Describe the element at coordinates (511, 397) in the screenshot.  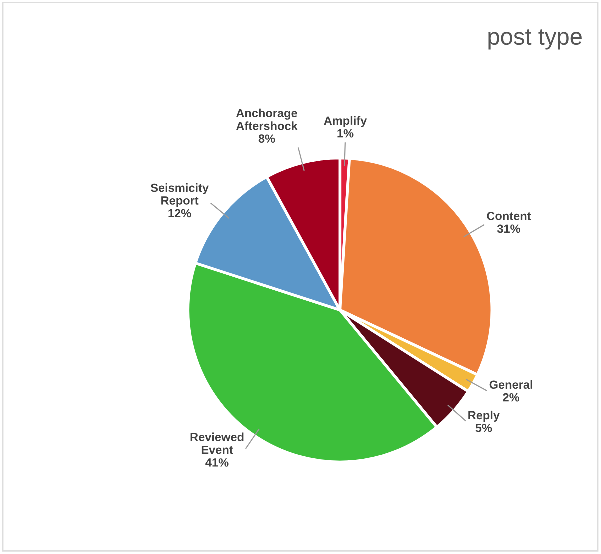
I see `data-label: 2%` at that location.